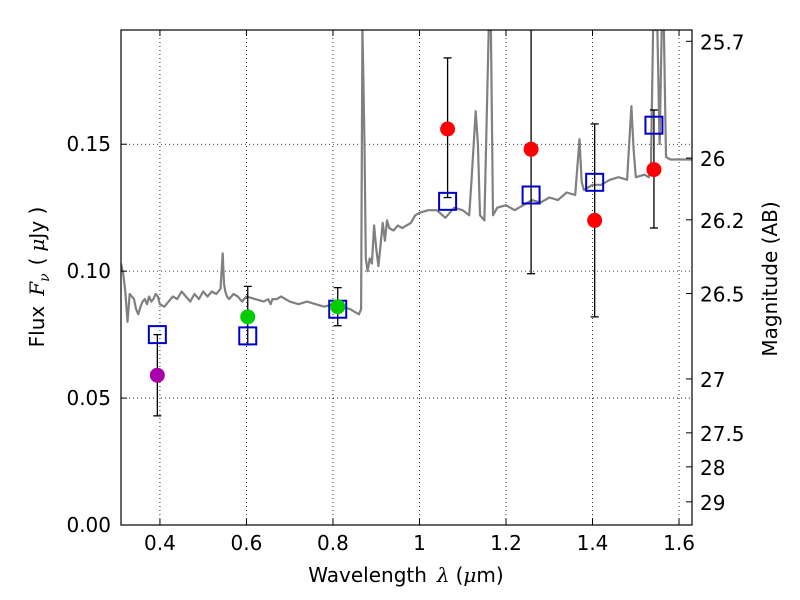  I want to click on y-tick-label: 0.10, so click(88, 271).